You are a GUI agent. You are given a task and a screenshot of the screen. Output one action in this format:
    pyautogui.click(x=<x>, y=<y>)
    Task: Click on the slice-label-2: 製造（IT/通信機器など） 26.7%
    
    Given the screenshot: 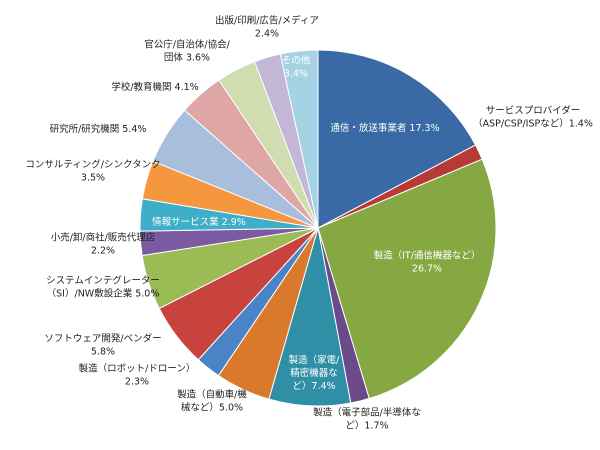 What is the action you would take?
    pyautogui.click(x=427, y=262)
    